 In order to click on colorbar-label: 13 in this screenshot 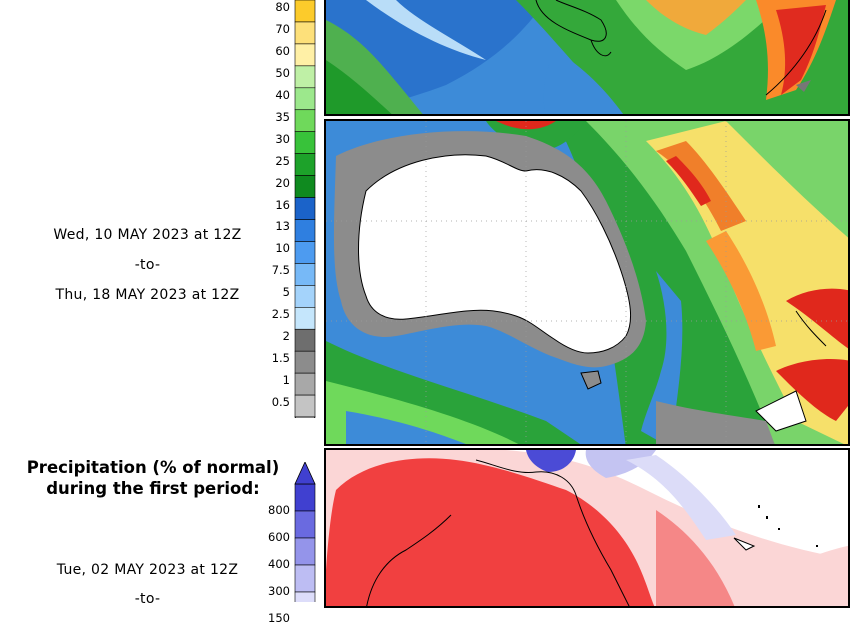, I will do `click(282, 226)`.